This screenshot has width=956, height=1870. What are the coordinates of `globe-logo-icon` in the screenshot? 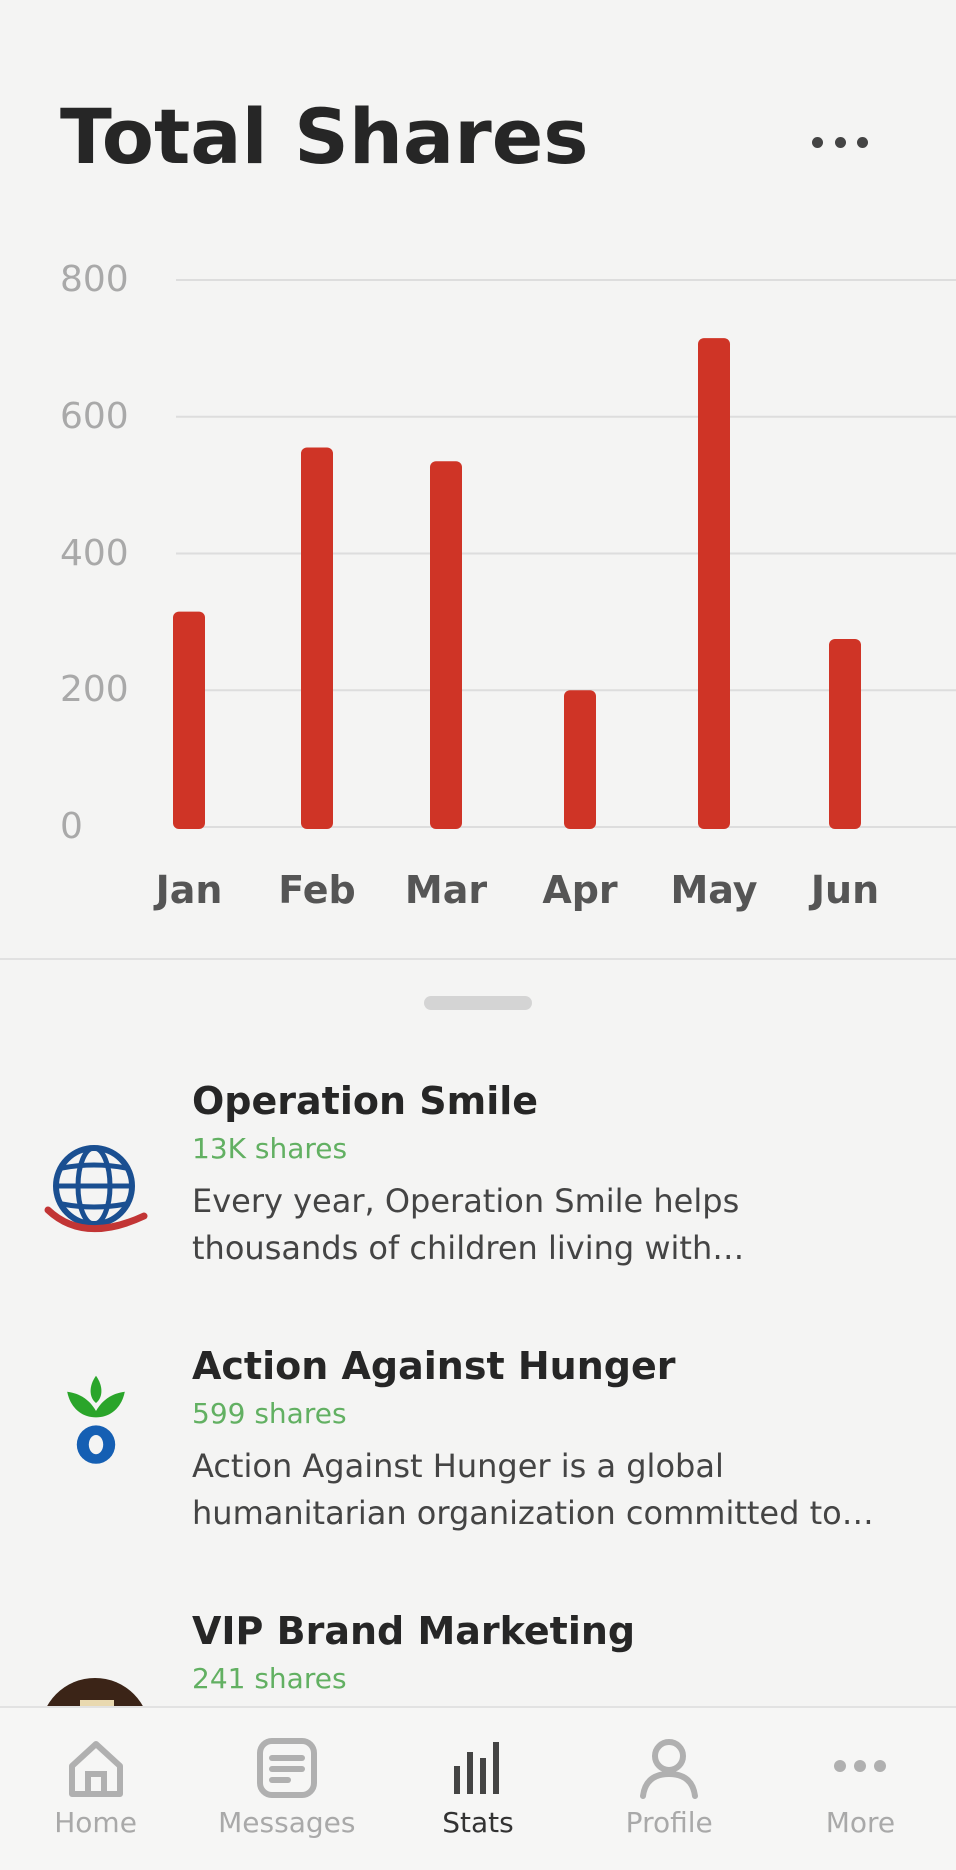 It's located at (96, 1189).